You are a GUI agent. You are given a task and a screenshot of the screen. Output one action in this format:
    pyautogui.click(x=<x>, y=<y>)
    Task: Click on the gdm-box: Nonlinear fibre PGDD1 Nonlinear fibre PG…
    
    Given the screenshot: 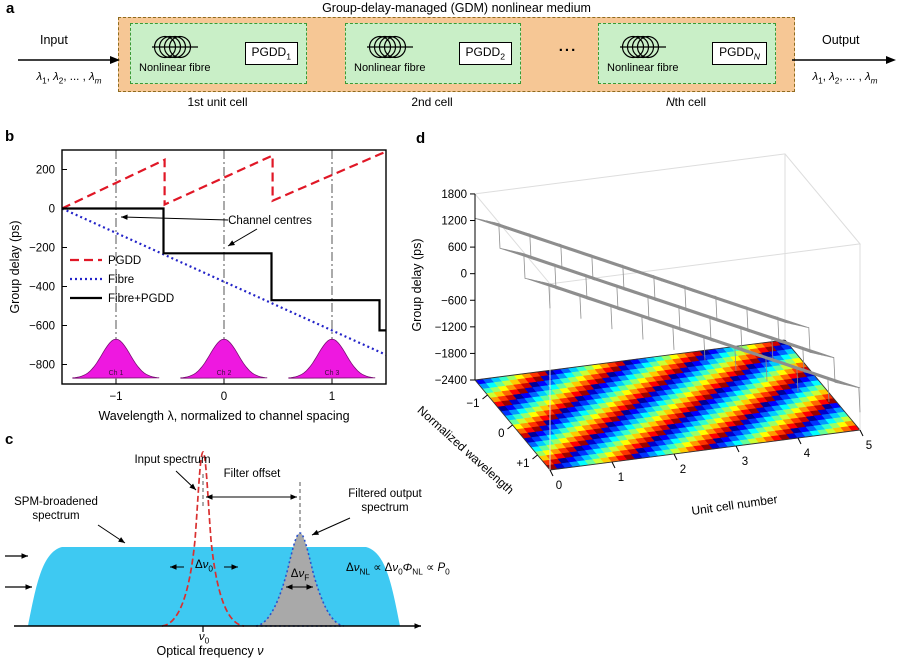 What is the action you would take?
    pyautogui.click(x=456, y=54)
    